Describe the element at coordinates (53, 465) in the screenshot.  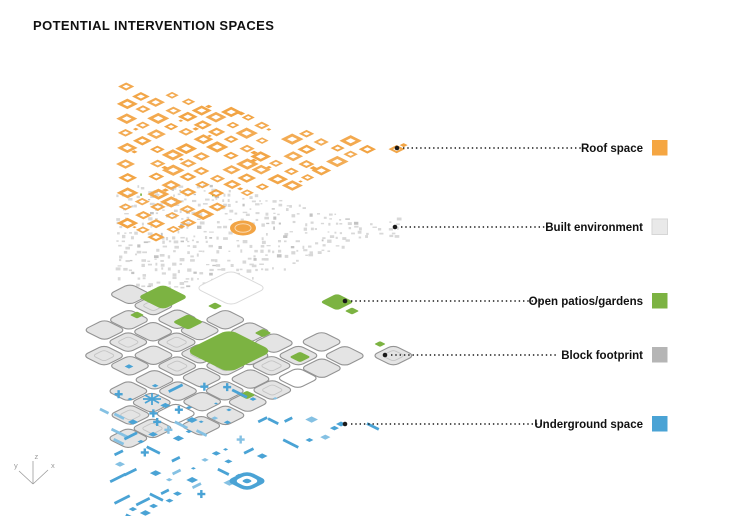
I see `axis-label-x: x` at that location.